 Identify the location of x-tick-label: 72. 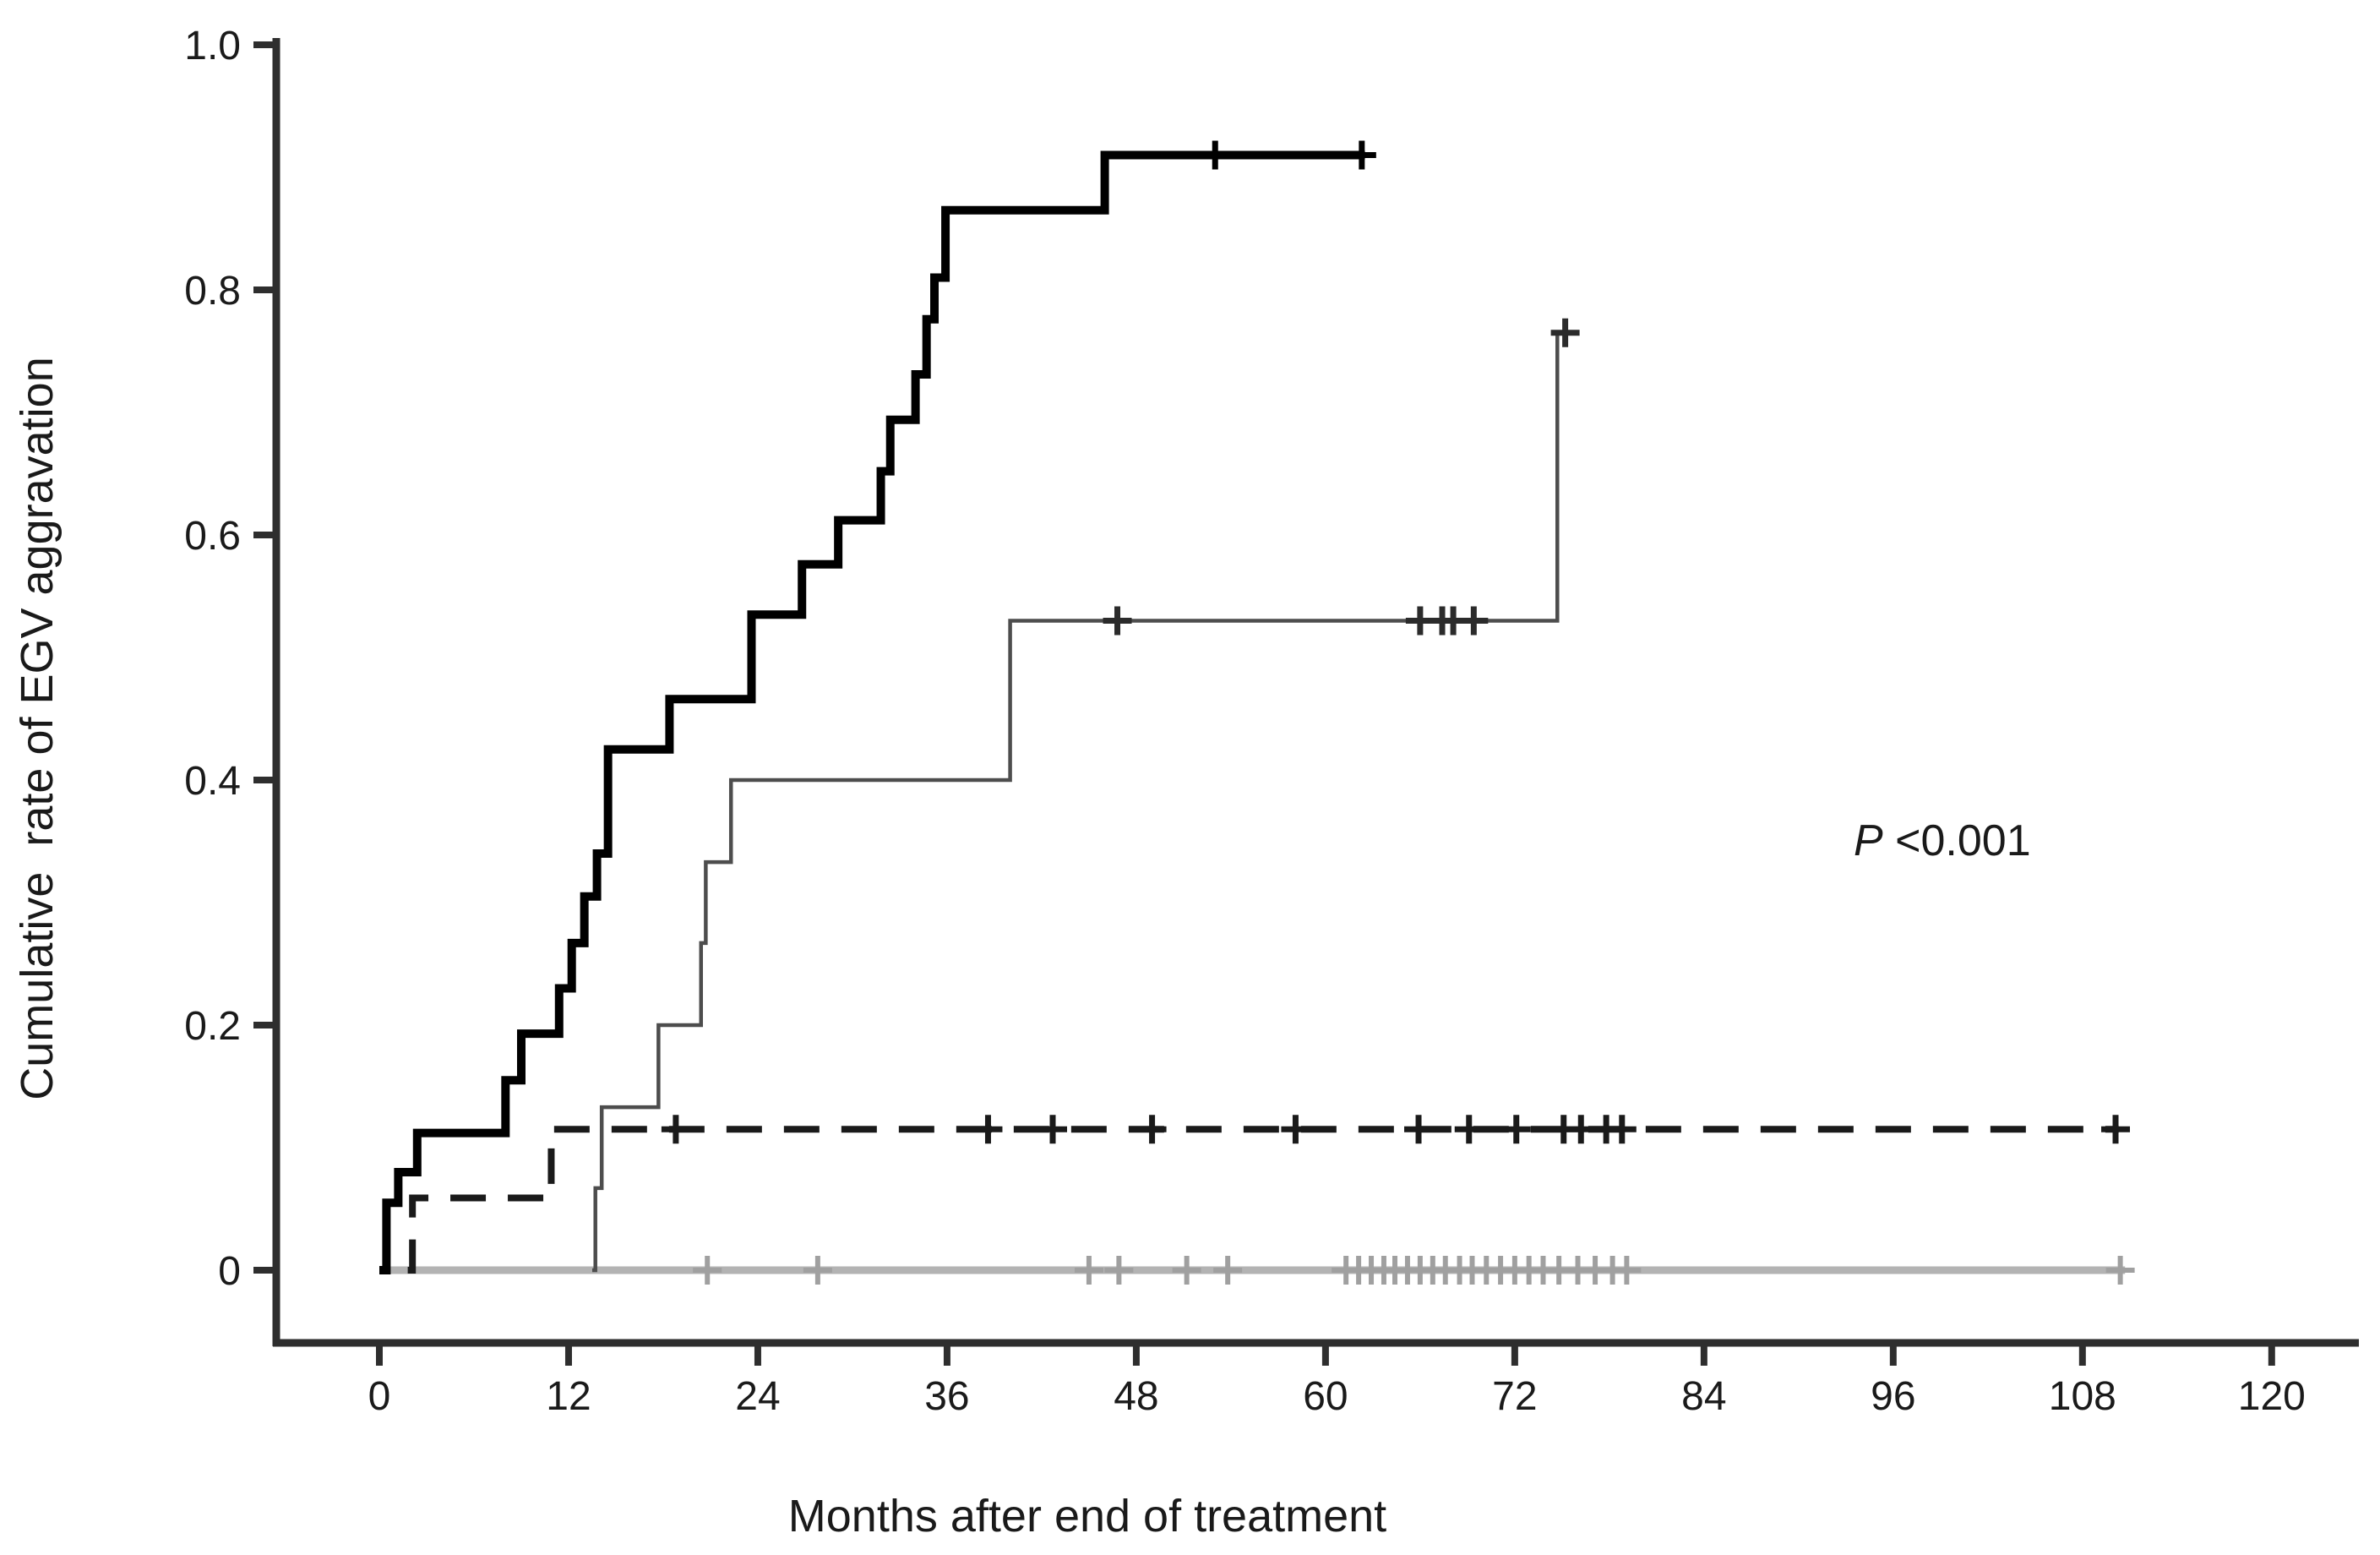
(1514, 1396).